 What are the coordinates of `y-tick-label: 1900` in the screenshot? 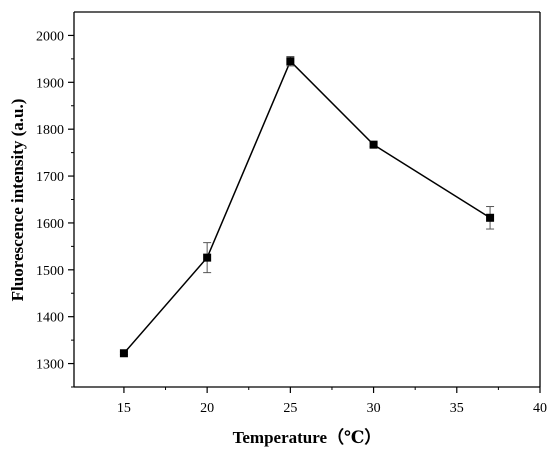 It's located at (50, 83).